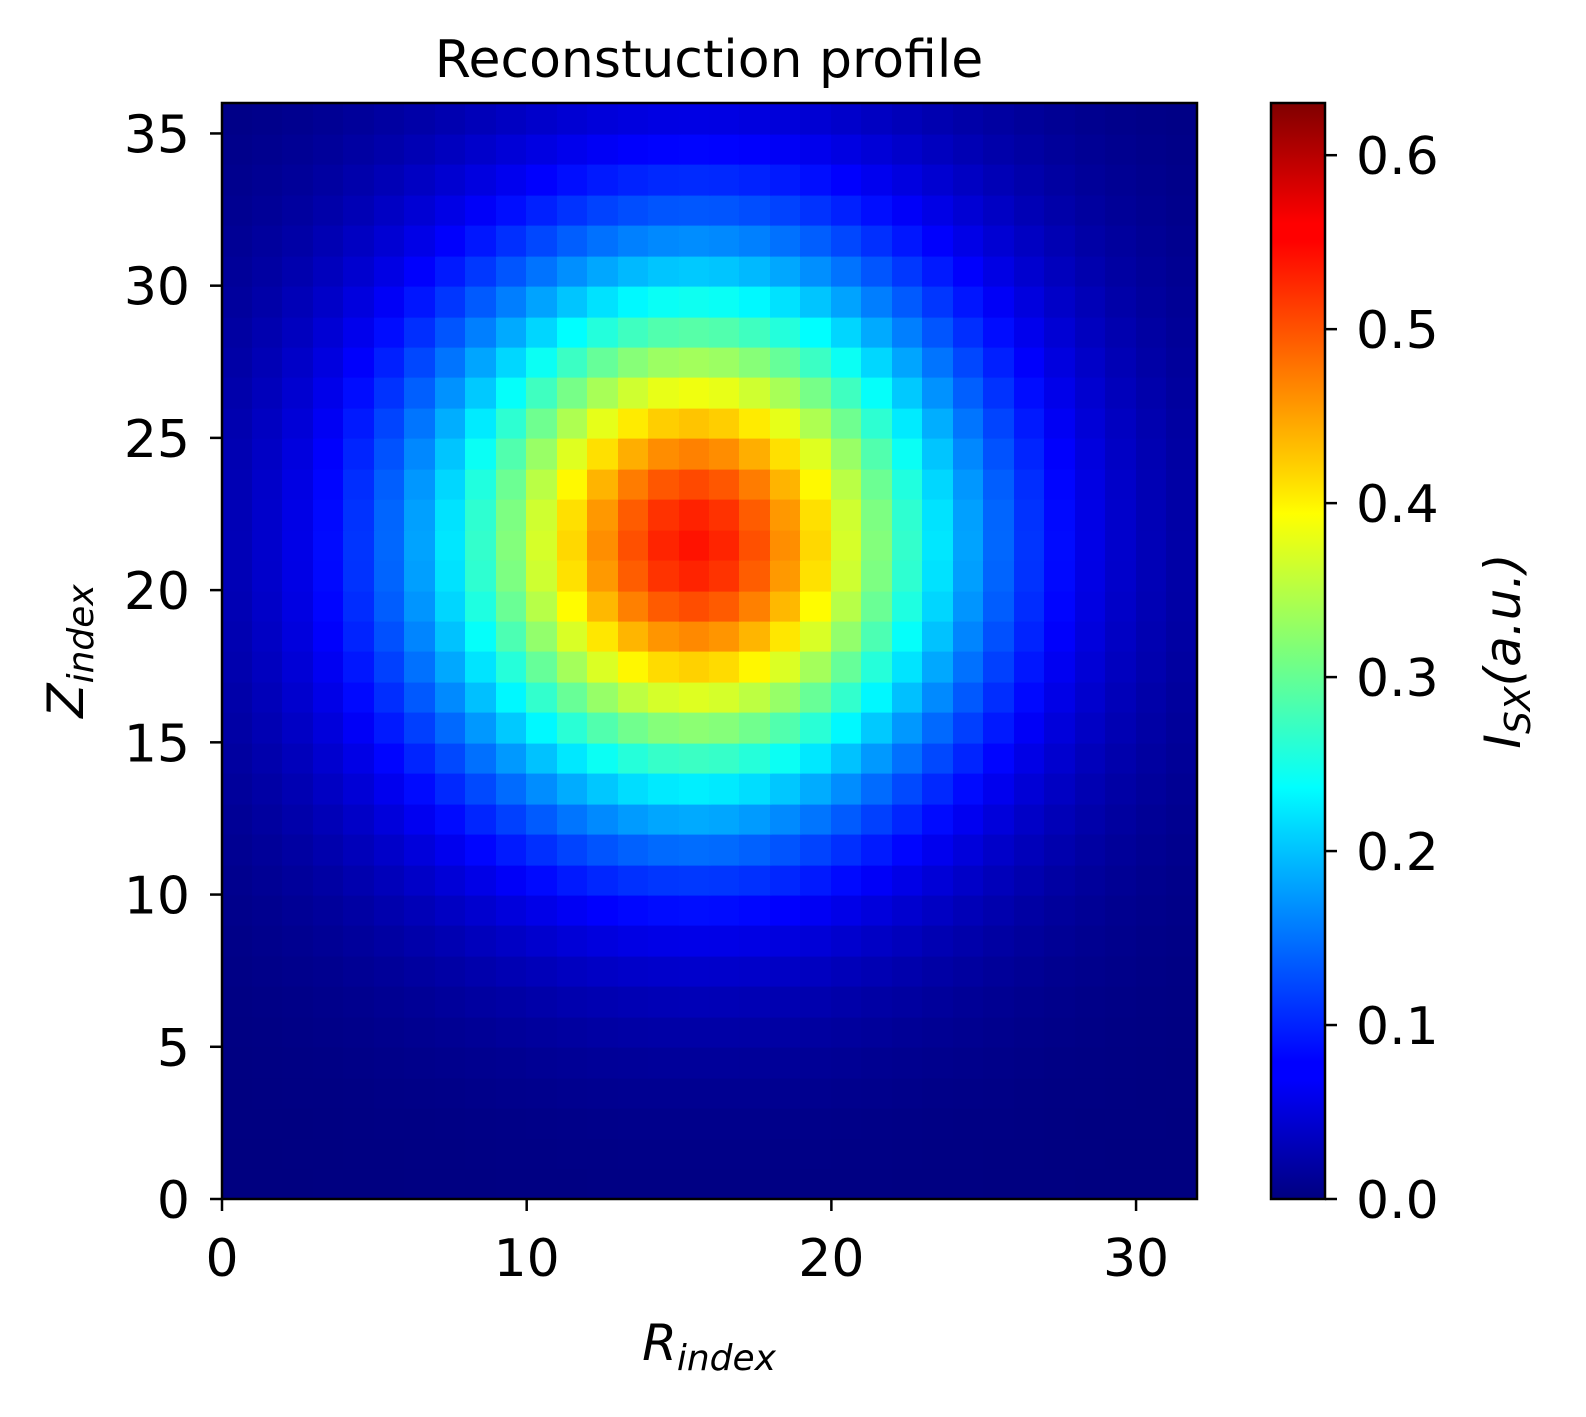  What do you see at coordinates (173, 1049) in the screenshot?
I see `y-tick-label: 5` at bounding box center [173, 1049].